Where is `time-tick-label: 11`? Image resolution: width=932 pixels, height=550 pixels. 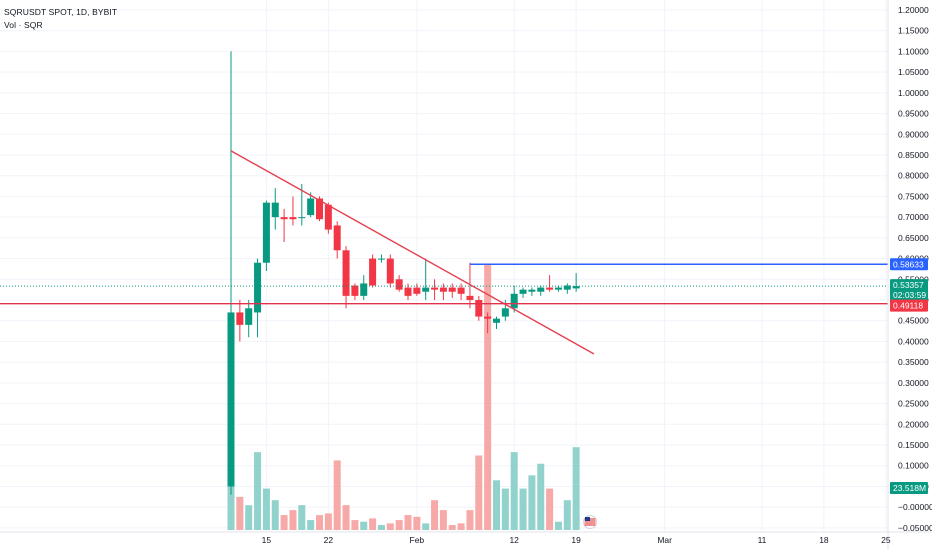
time-tick-label: 11 is located at coordinates (762, 540).